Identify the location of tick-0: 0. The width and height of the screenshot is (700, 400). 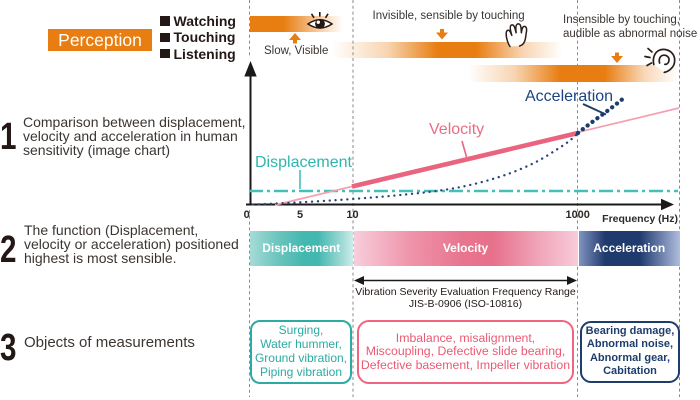
(246, 214).